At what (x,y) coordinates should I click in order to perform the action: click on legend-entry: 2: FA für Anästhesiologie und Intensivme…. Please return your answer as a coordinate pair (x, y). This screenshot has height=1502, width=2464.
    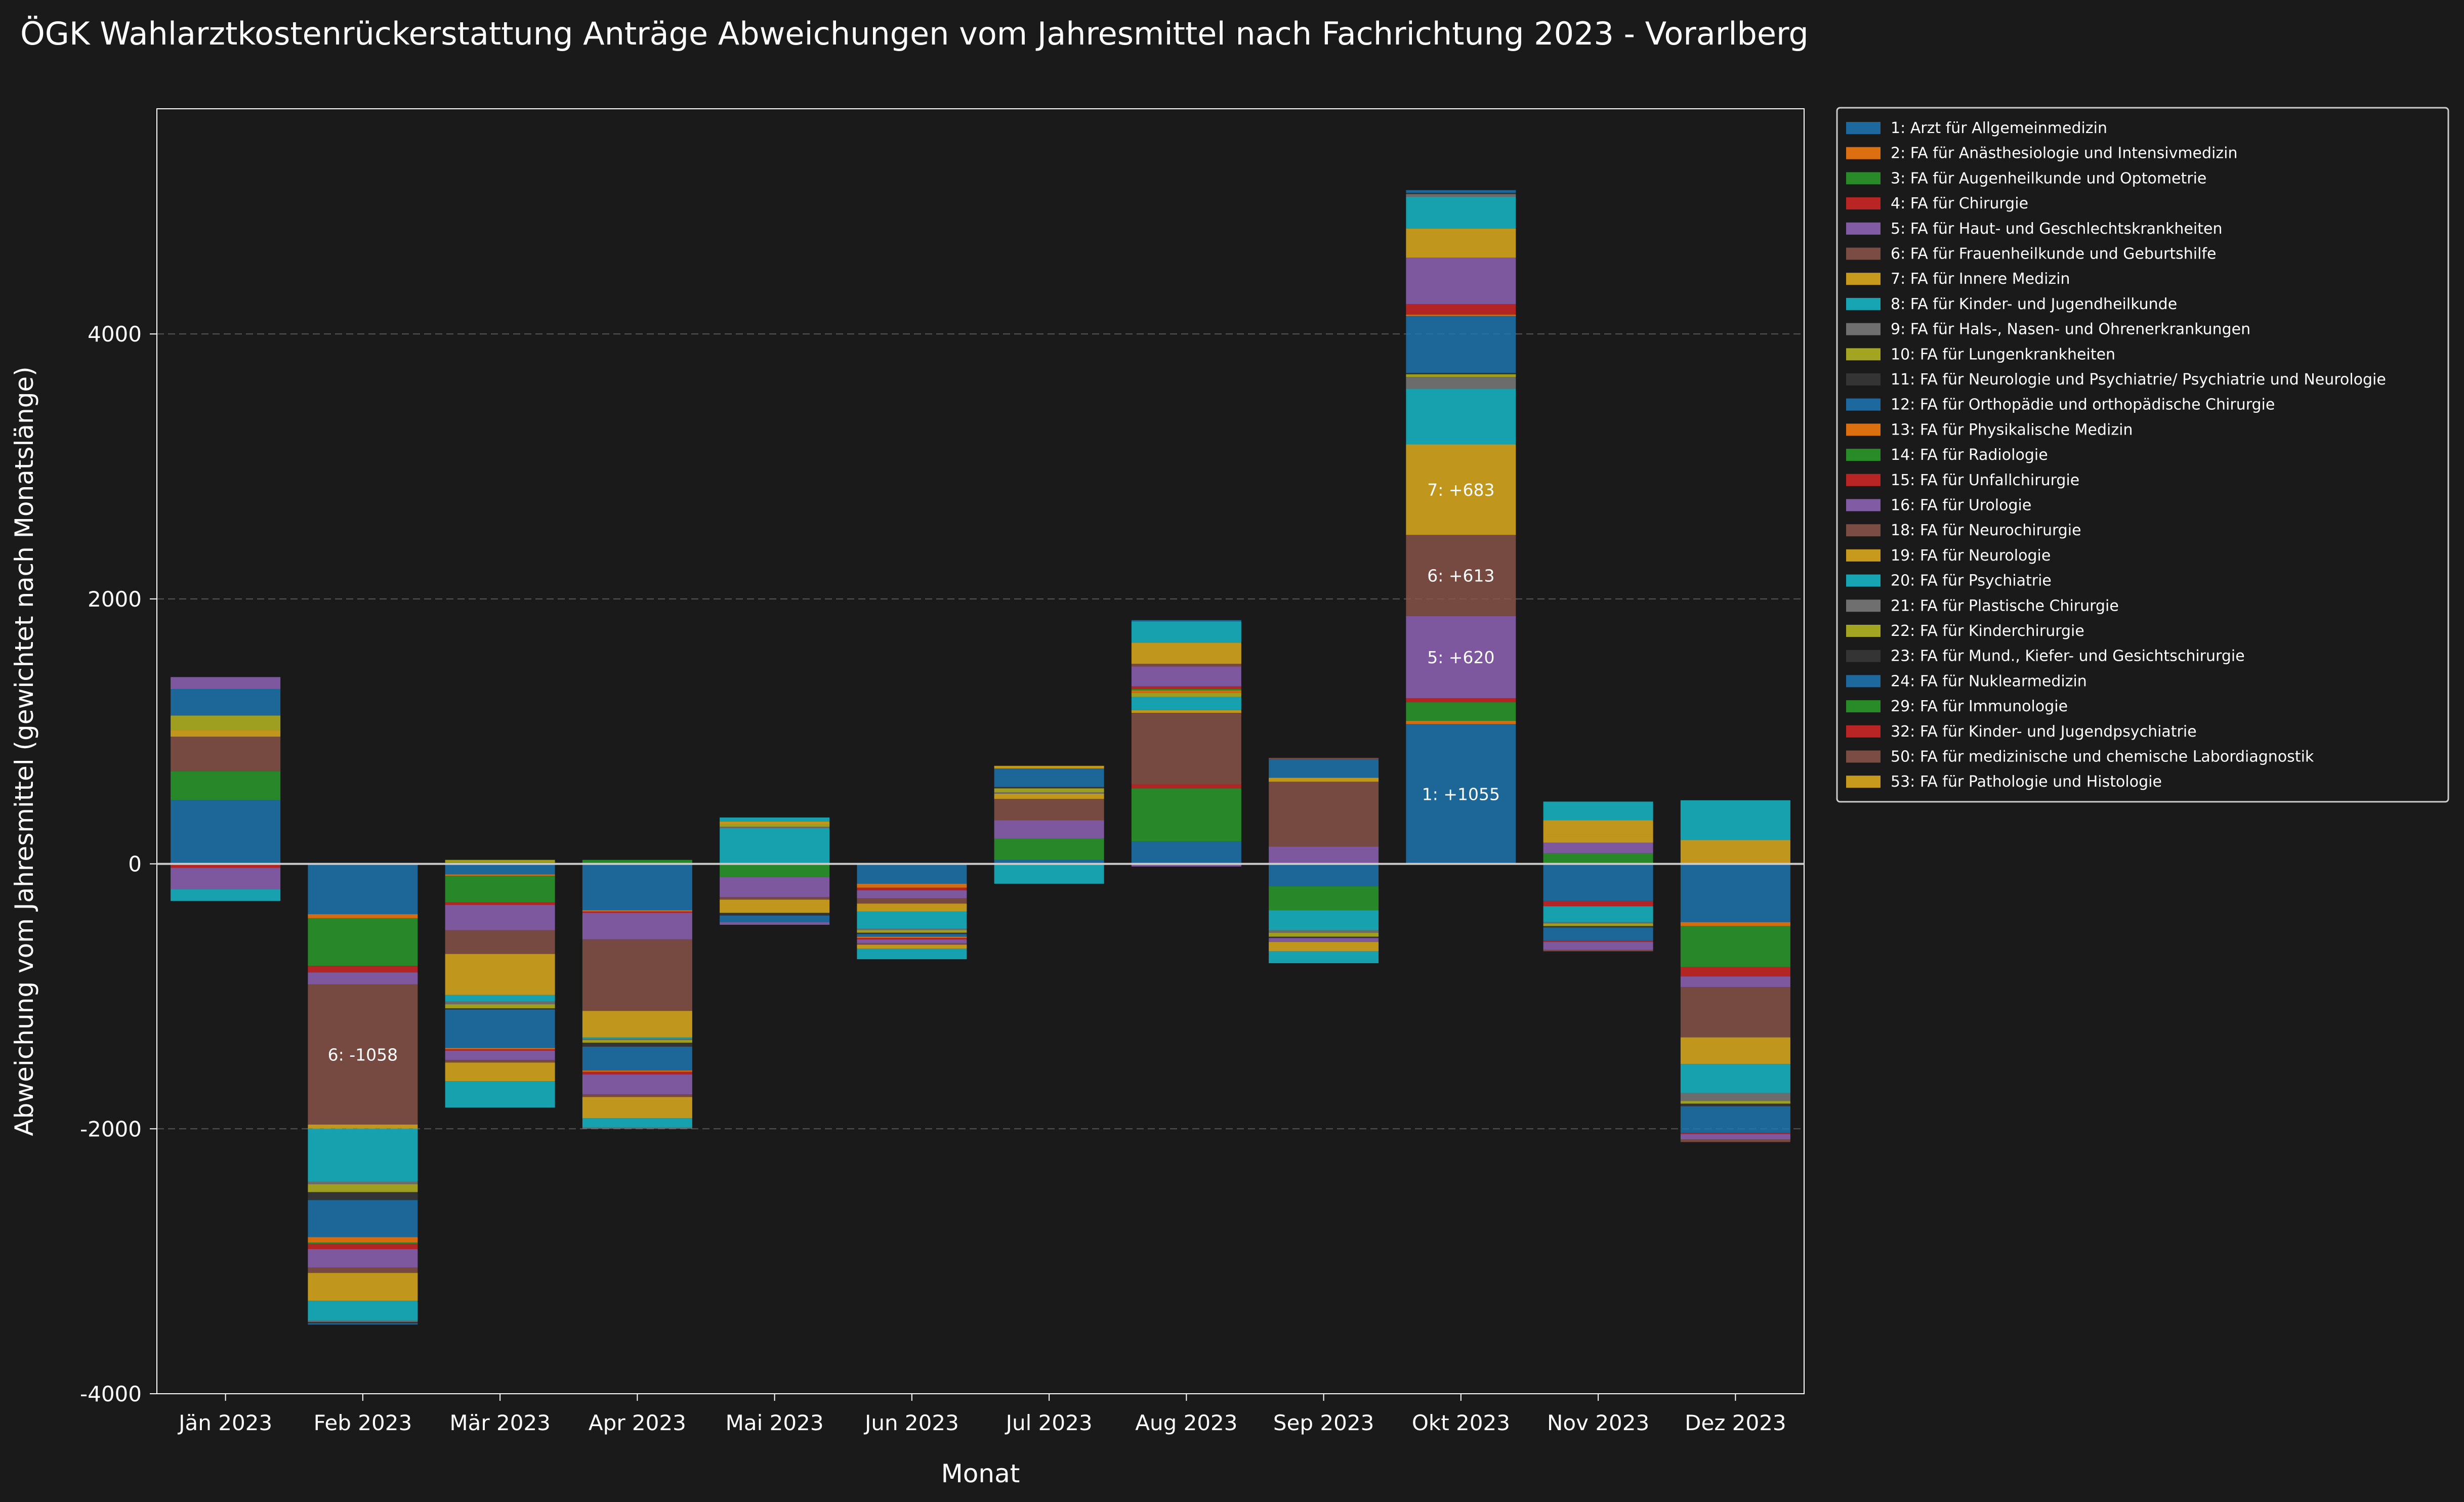
    Looking at the image, I should click on (2064, 153).